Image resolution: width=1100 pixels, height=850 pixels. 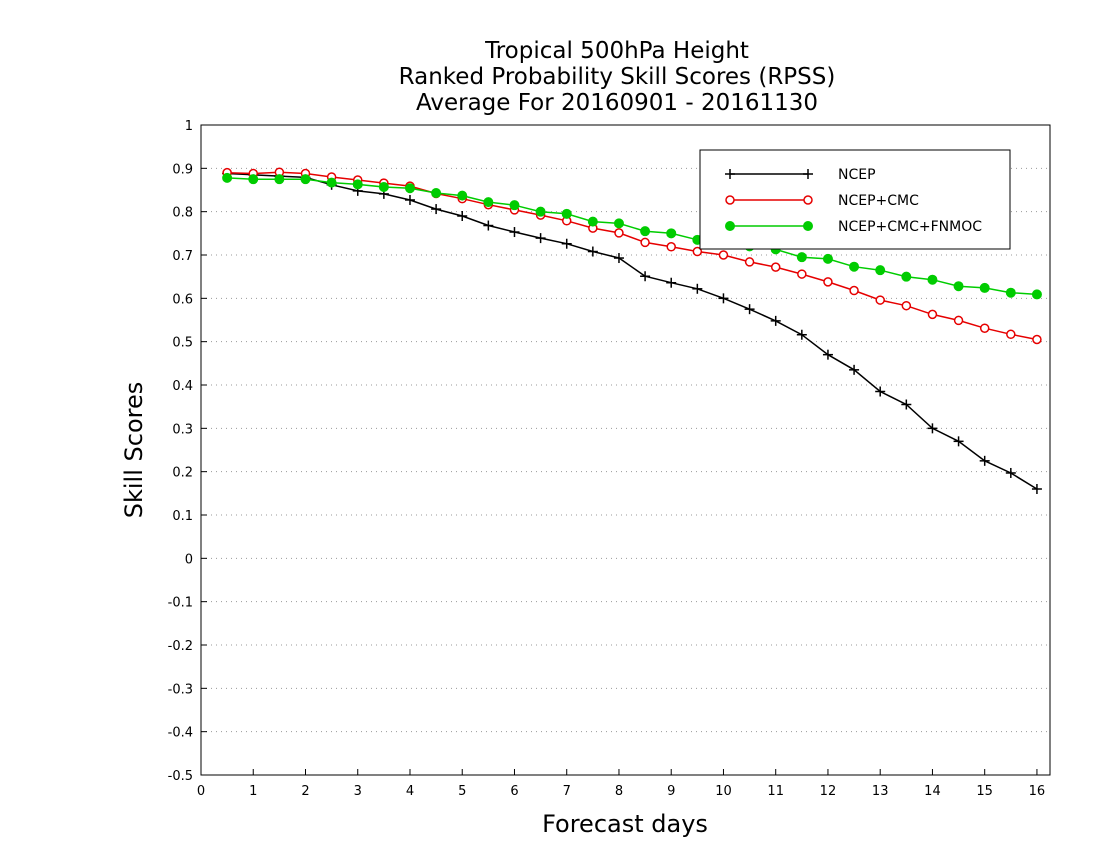 I want to click on legend-label: NCEP, so click(x=857, y=175).